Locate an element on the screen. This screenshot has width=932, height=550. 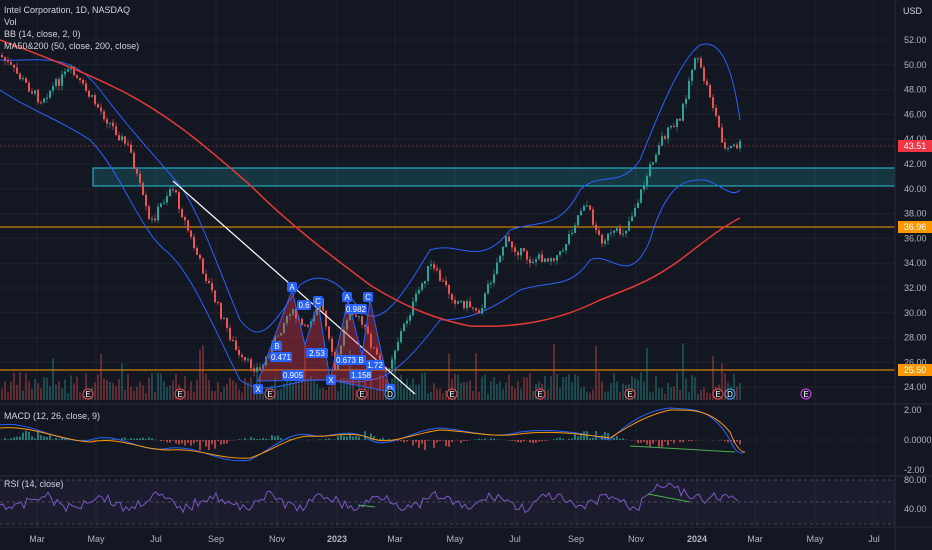
time-tick: 2023 is located at coordinates (337, 539).